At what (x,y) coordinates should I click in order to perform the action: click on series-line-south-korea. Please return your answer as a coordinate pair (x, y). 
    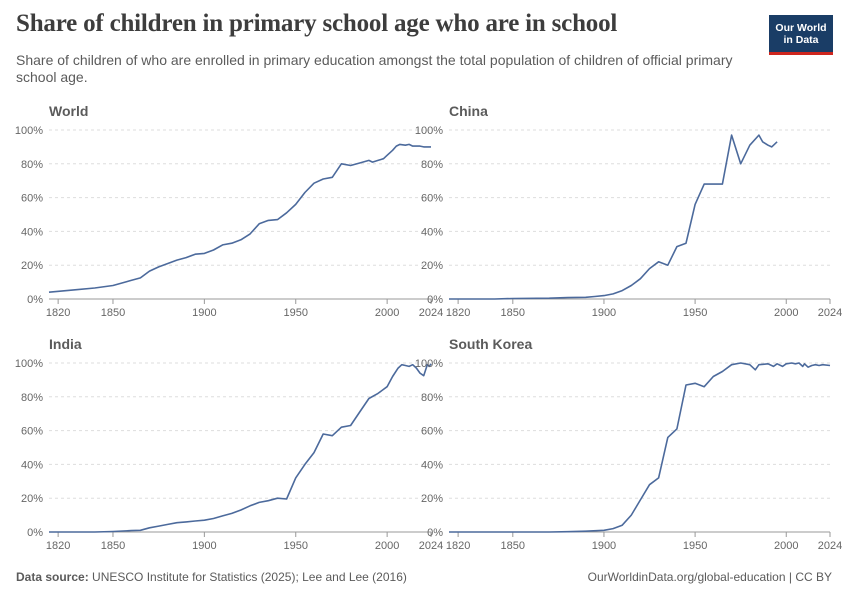
    Looking at the image, I should click on (640, 447).